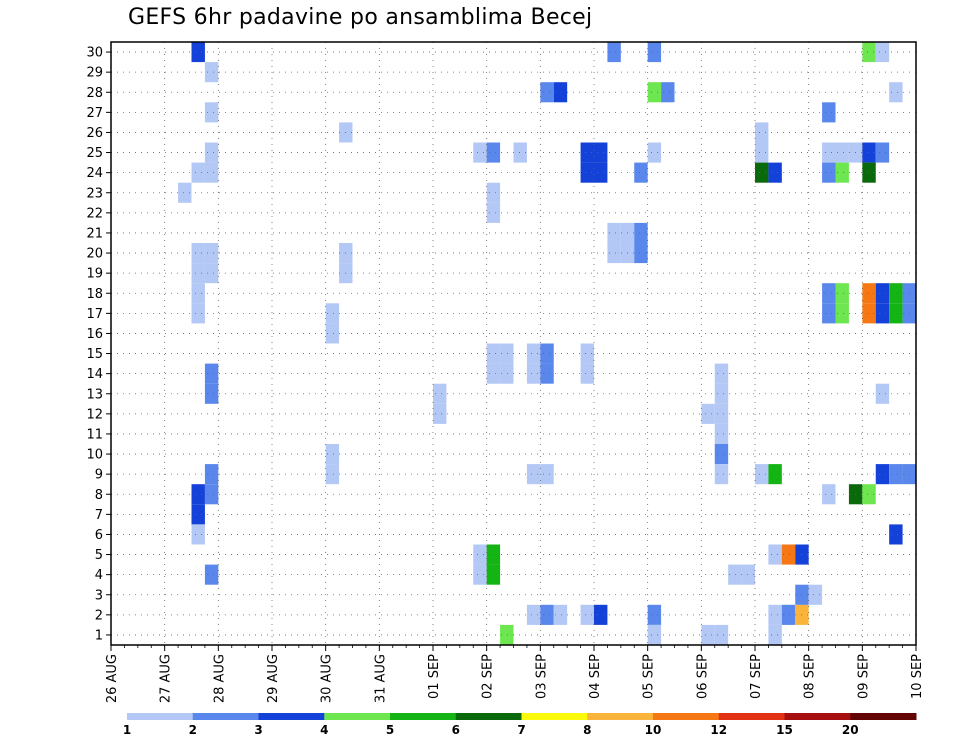 The image size is (960, 742). I want to click on x-tick-label: 28 AUG, so click(219, 678).